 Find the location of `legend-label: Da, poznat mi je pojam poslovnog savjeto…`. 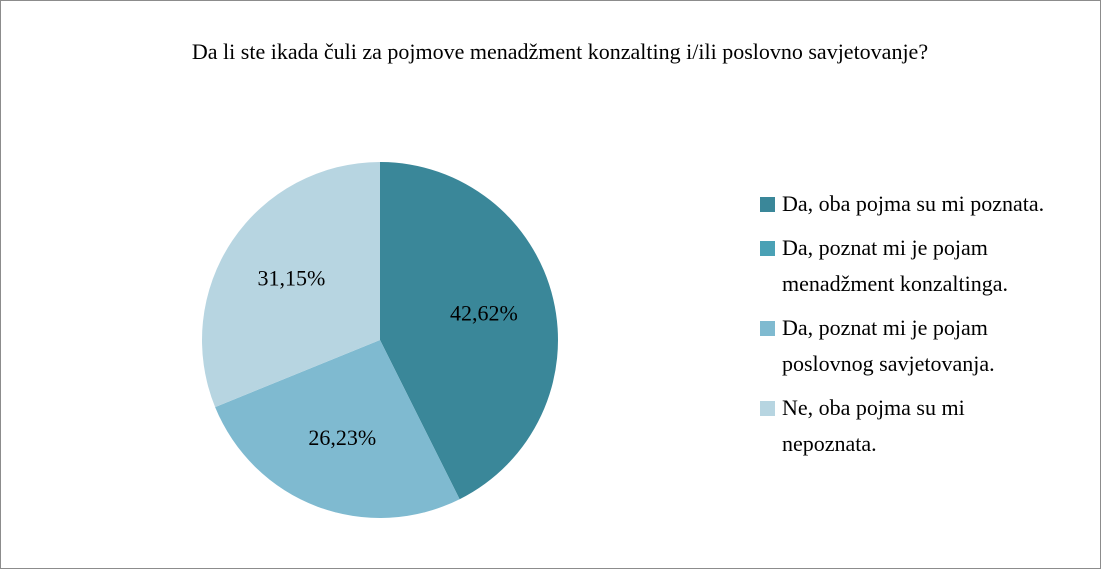

legend-label: Da, poznat mi je pojam poslovnog savjeto… is located at coordinates (888, 345).